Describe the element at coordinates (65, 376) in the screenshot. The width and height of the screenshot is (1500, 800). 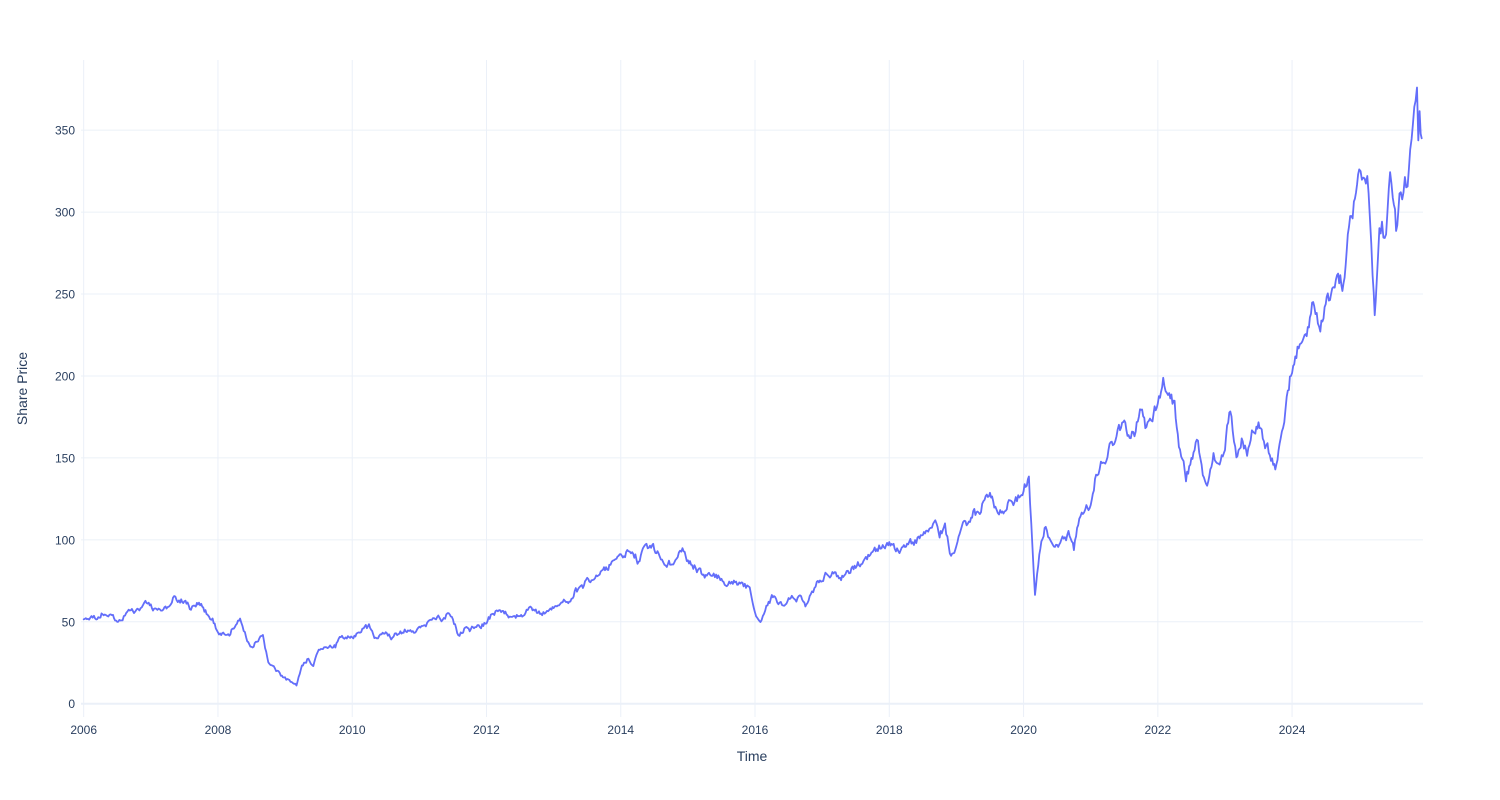
I see `y-tick-label: 200` at that location.